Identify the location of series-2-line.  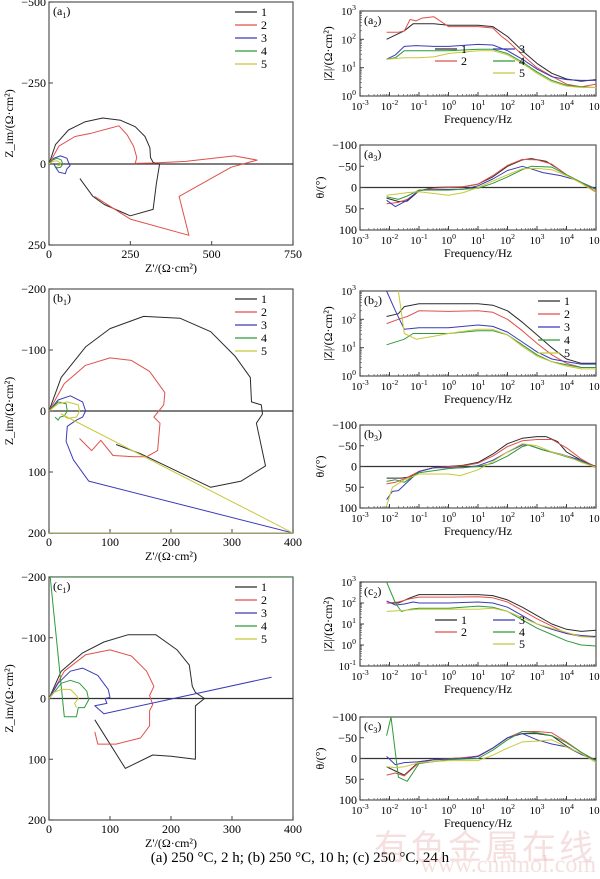
(102, 697).